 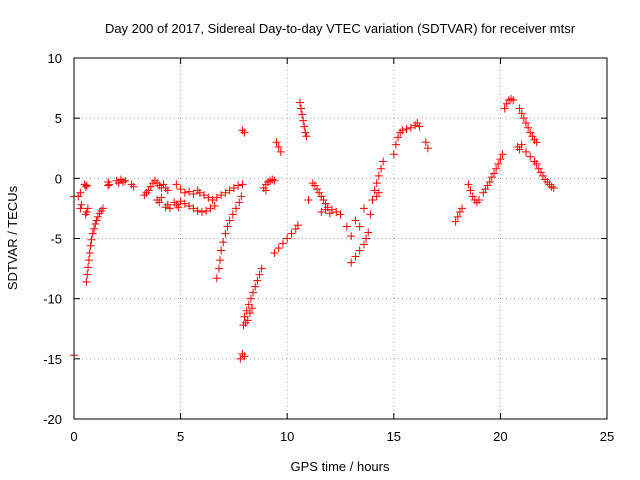 What do you see at coordinates (55, 58) in the screenshot?
I see `y-tick-label: 10` at bounding box center [55, 58].